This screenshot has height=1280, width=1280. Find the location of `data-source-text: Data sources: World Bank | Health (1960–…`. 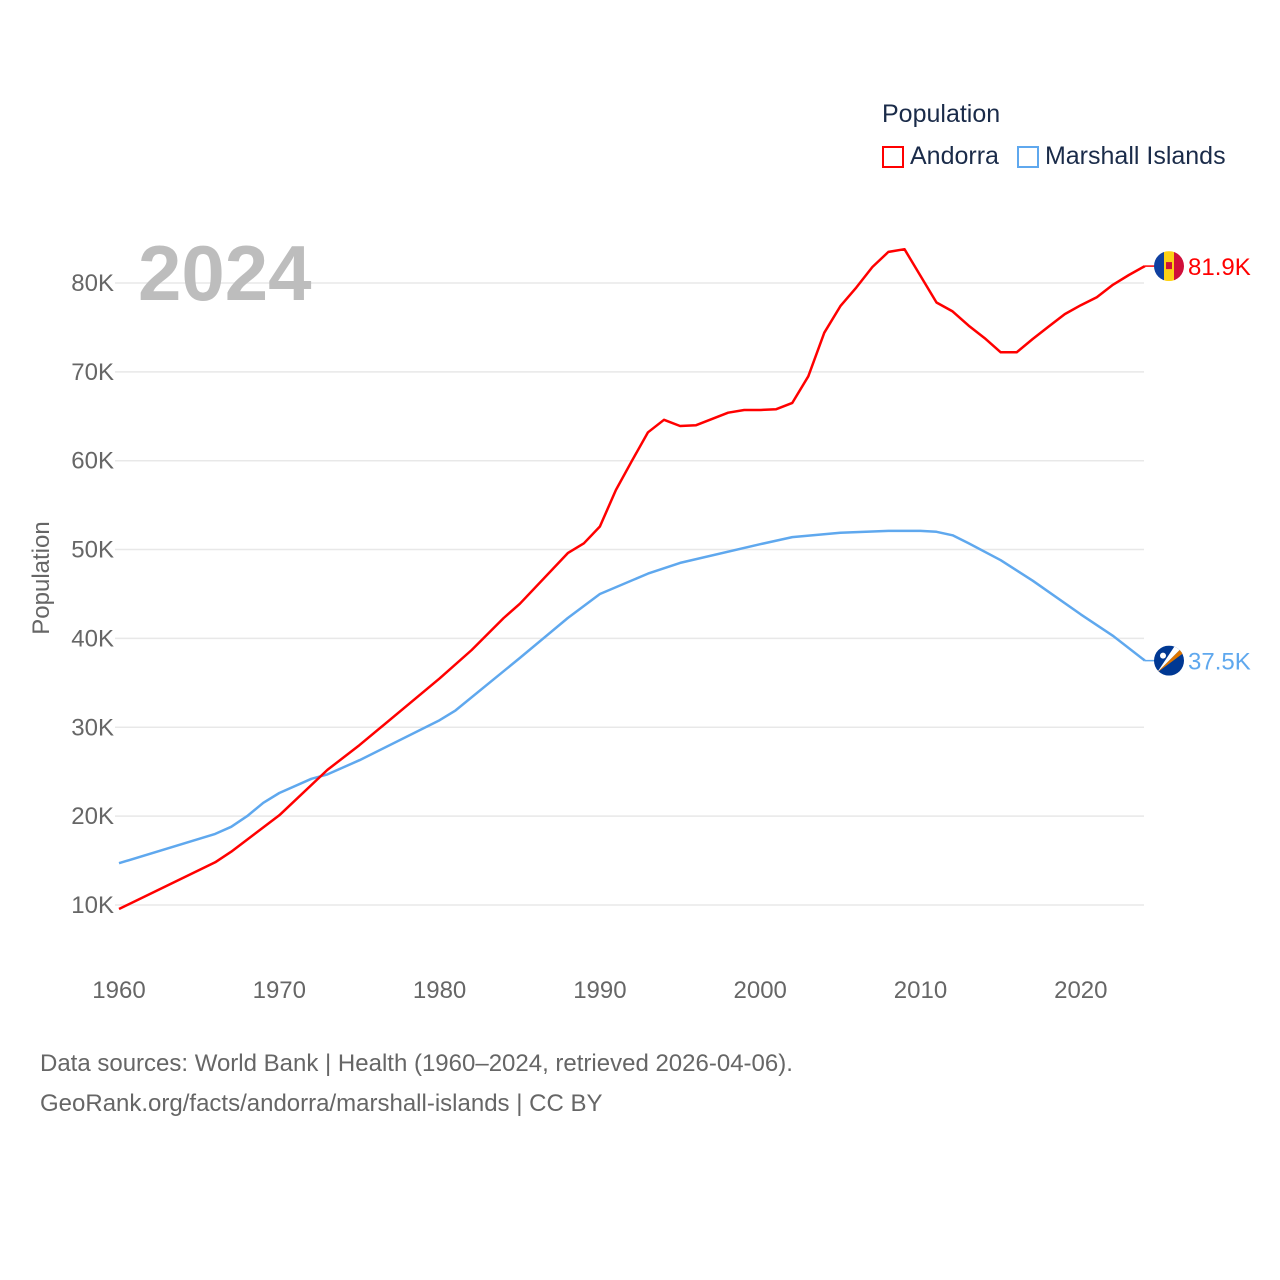

data-source-text: Data sources: World Bank | Health (1960–… is located at coordinates (416, 1063).